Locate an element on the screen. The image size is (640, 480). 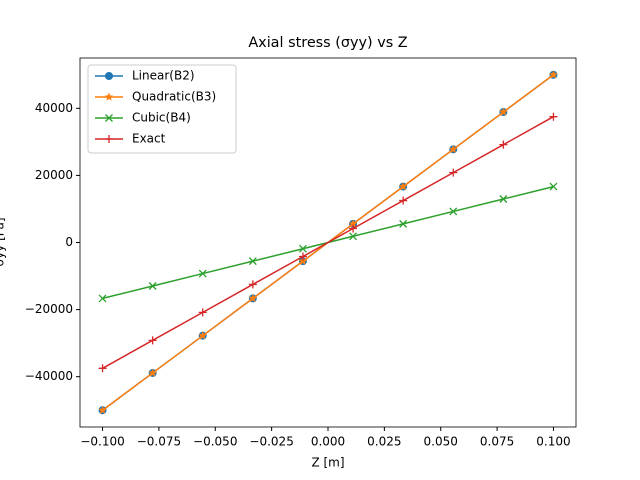
x-tick-label: 0.000 is located at coordinates (328, 442).